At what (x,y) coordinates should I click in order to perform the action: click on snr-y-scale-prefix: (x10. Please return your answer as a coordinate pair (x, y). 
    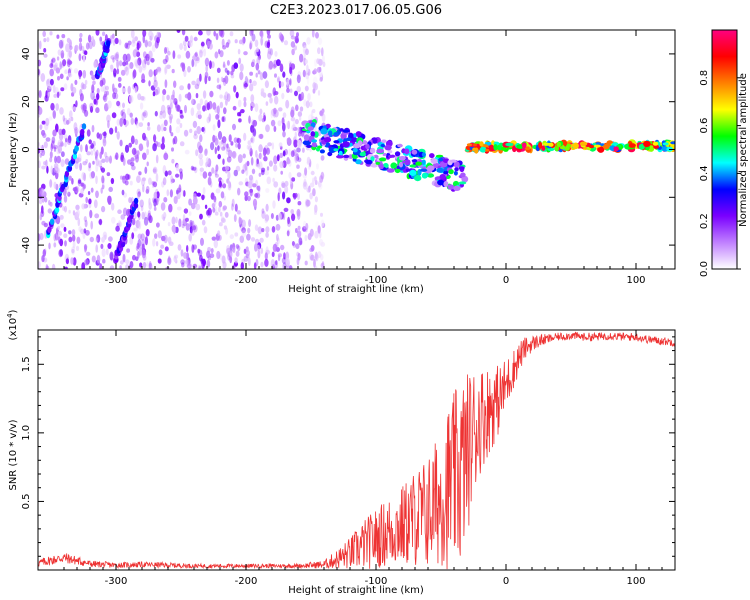
    Looking at the image, I should click on (13, 329).